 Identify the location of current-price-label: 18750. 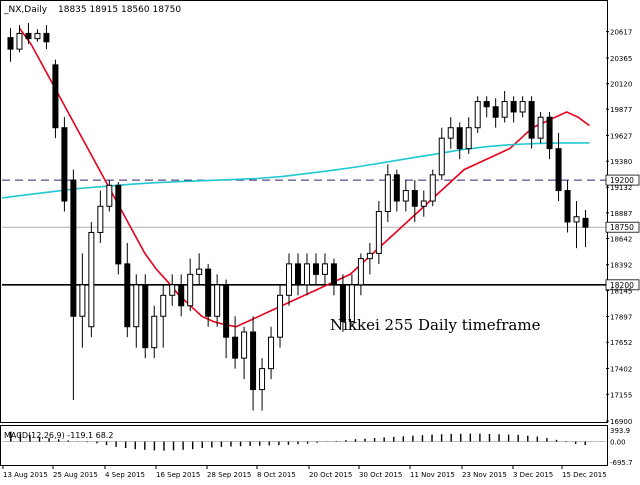
(622, 227).